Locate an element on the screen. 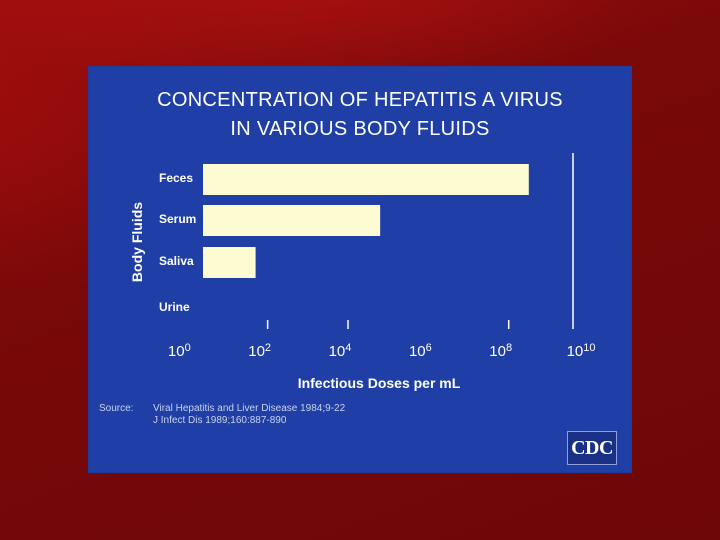 The image size is (720, 540). category-label-feces: Feces is located at coordinates (176, 178).